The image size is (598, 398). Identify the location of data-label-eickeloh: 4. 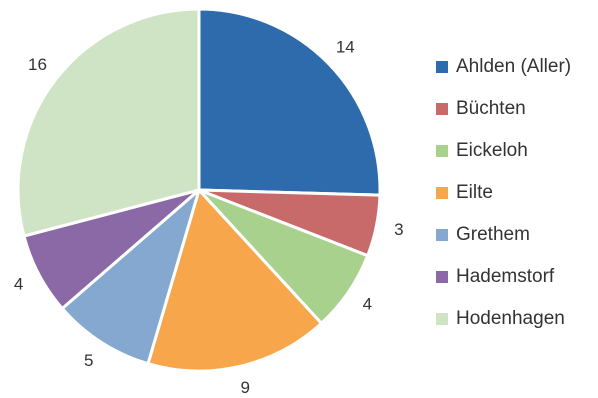
(367, 304).